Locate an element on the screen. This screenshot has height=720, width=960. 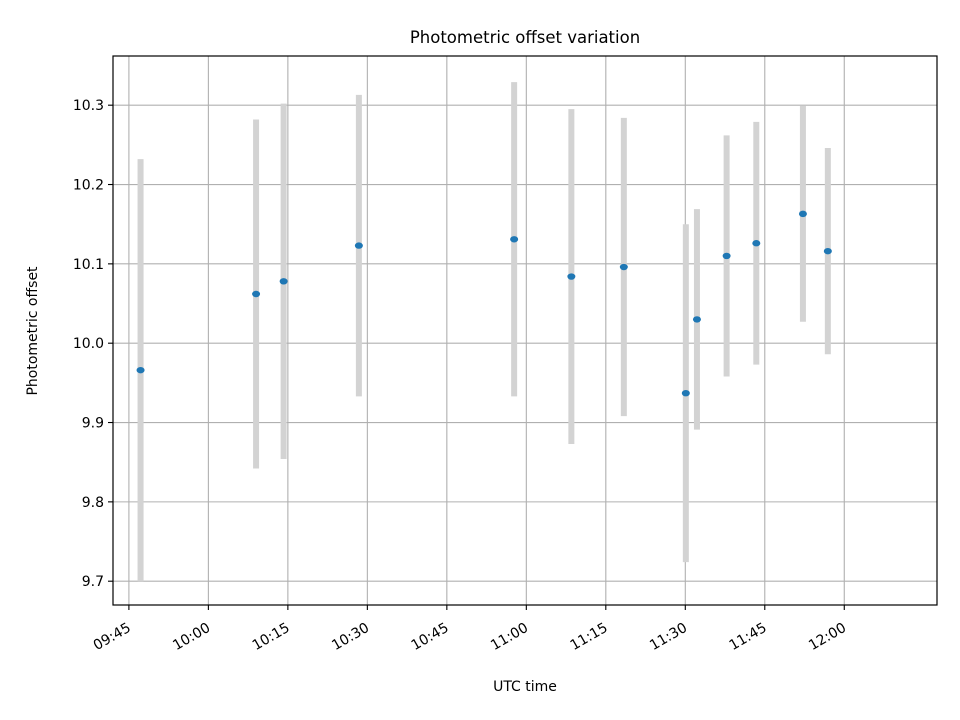
y-tick-label: 9.7 is located at coordinates (93, 582).